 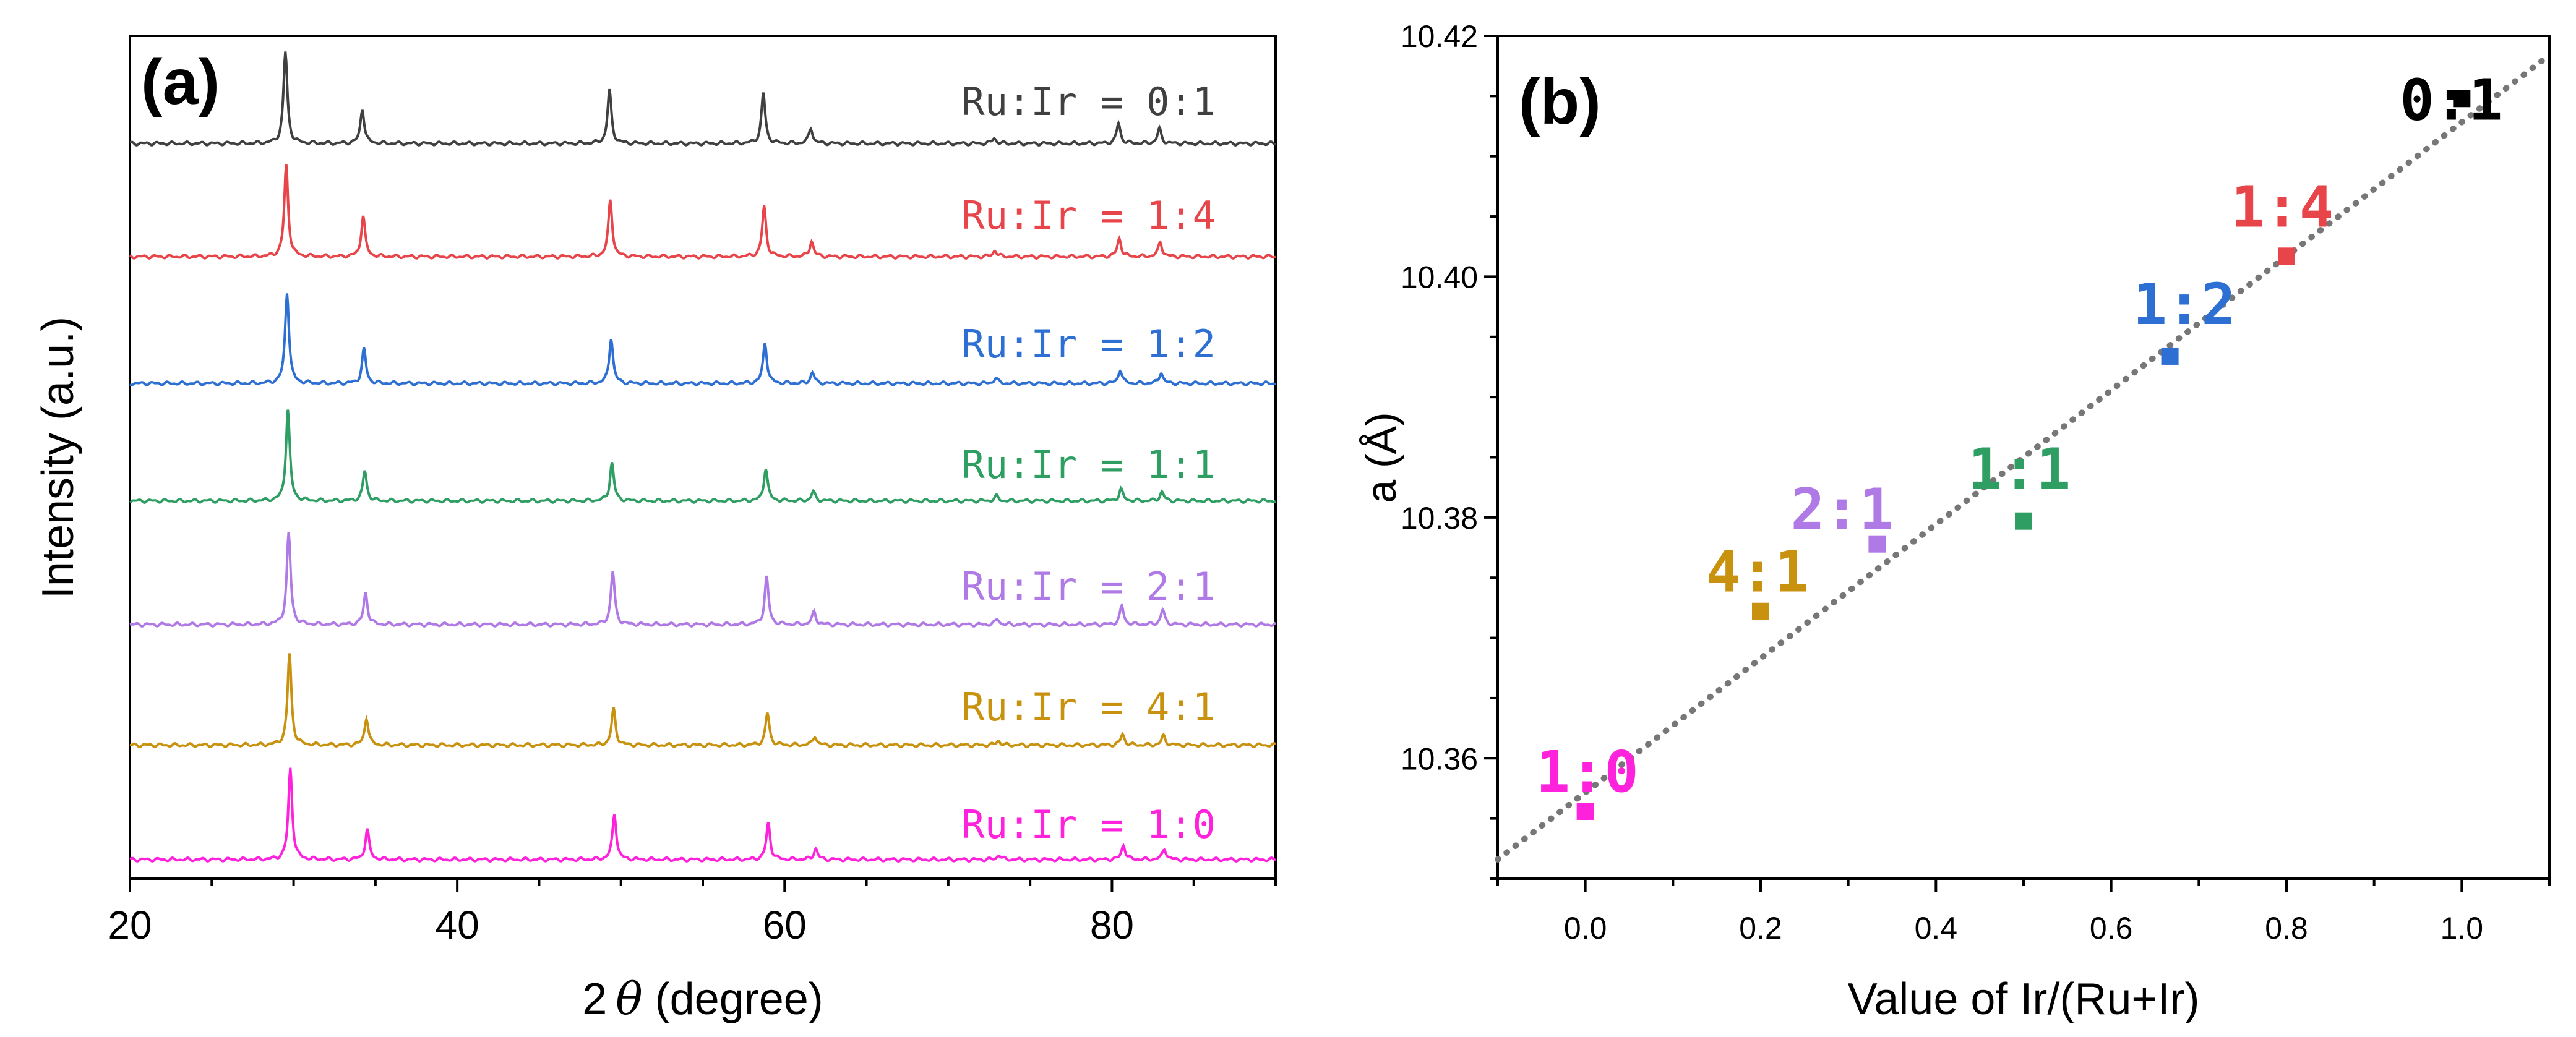 What do you see at coordinates (1439, 758) in the screenshot?
I see `y-tick-label: 10.36` at bounding box center [1439, 758].